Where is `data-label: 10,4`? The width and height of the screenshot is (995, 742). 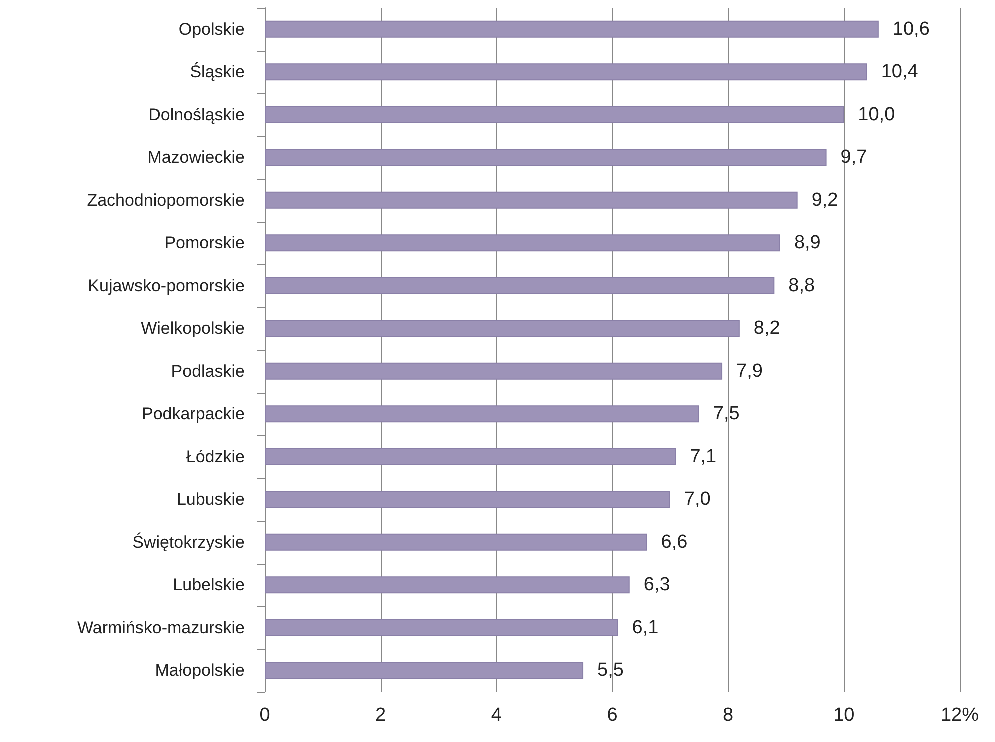
data-label: 10,4 is located at coordinates (900, 72).